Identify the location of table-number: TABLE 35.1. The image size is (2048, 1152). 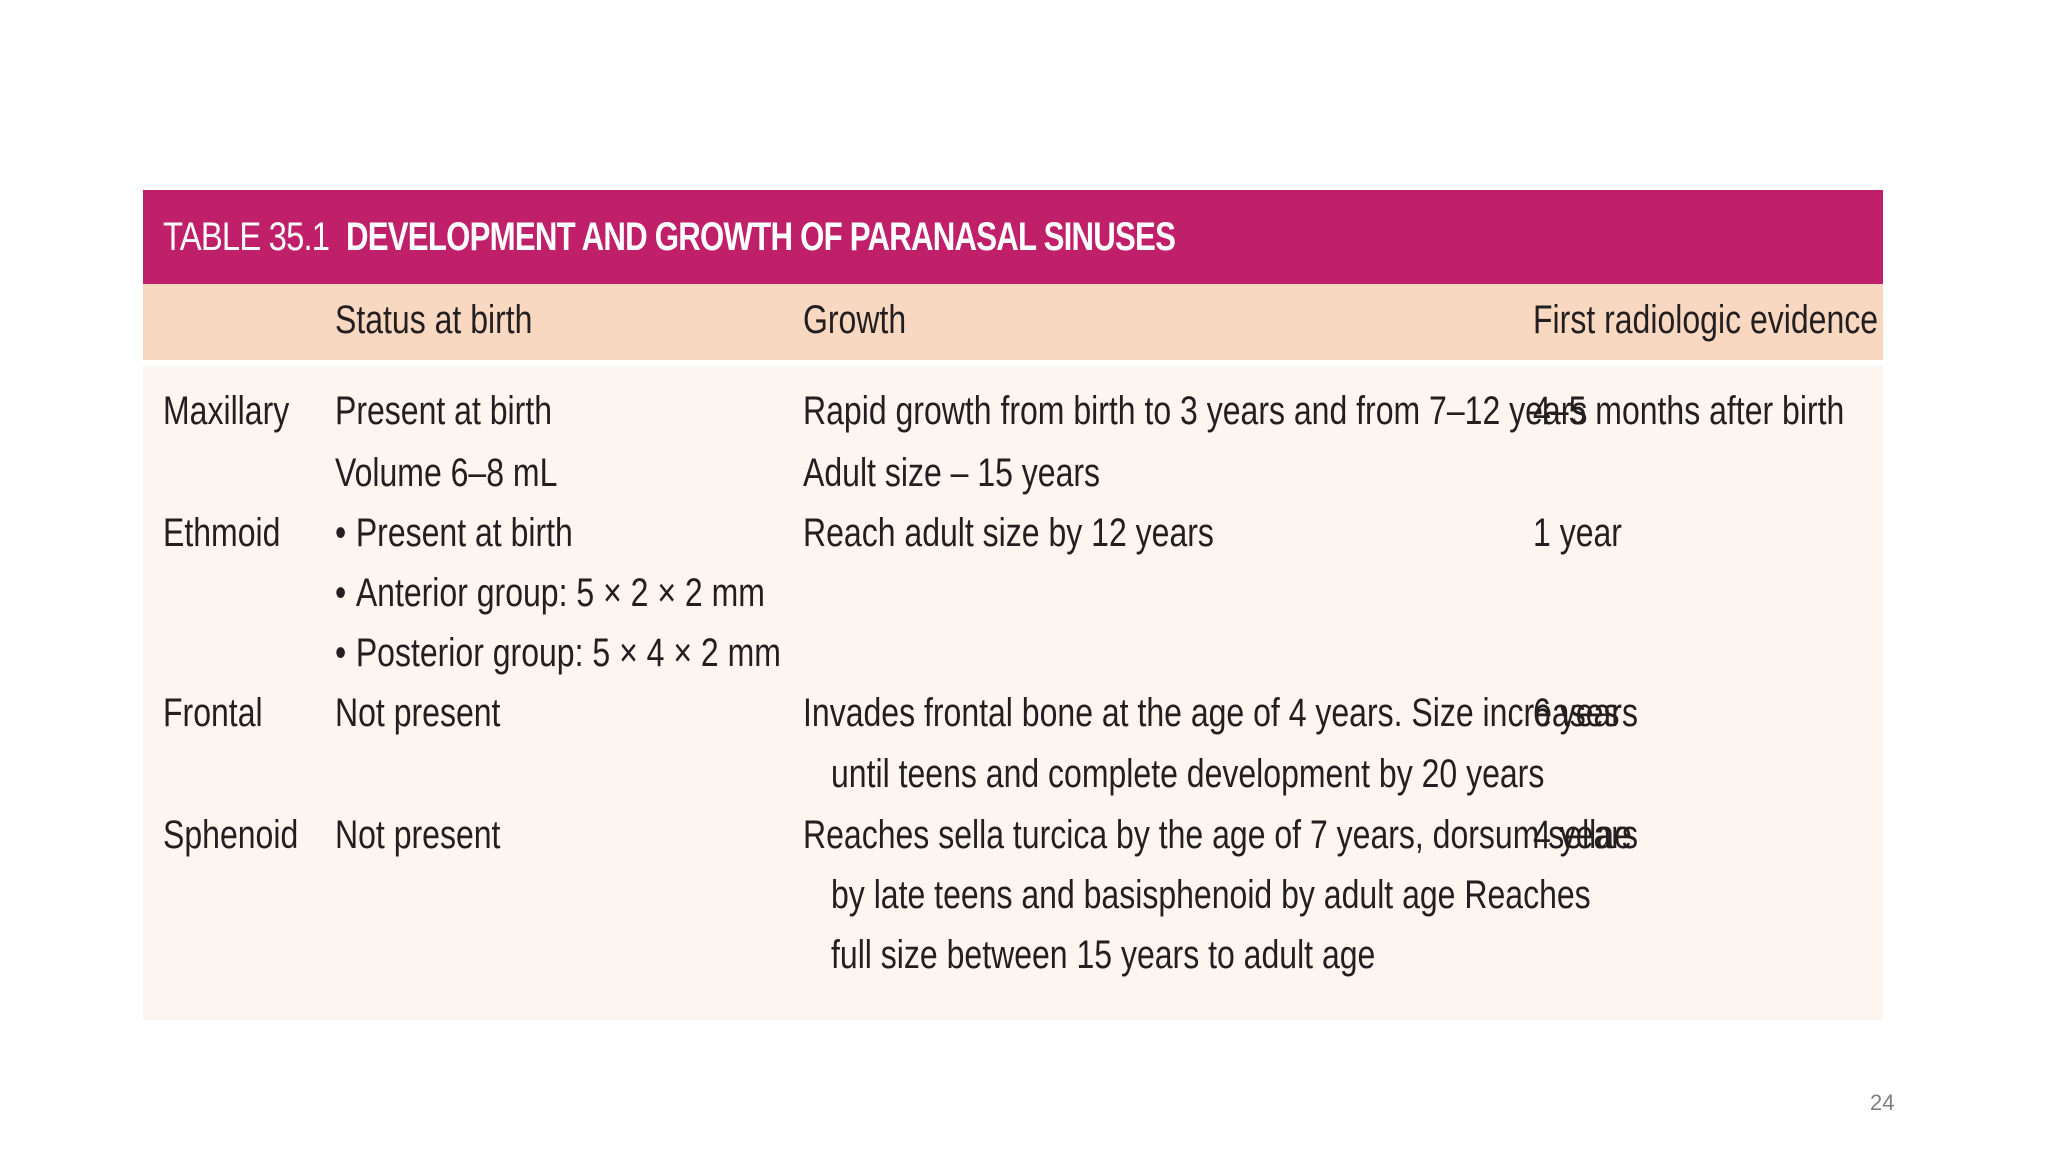
(246, 236).